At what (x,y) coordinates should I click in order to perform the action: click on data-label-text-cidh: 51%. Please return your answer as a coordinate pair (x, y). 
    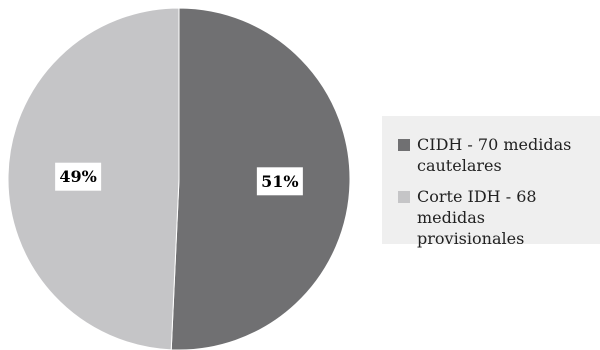
    Looking at the image, I should click on (279, 181).